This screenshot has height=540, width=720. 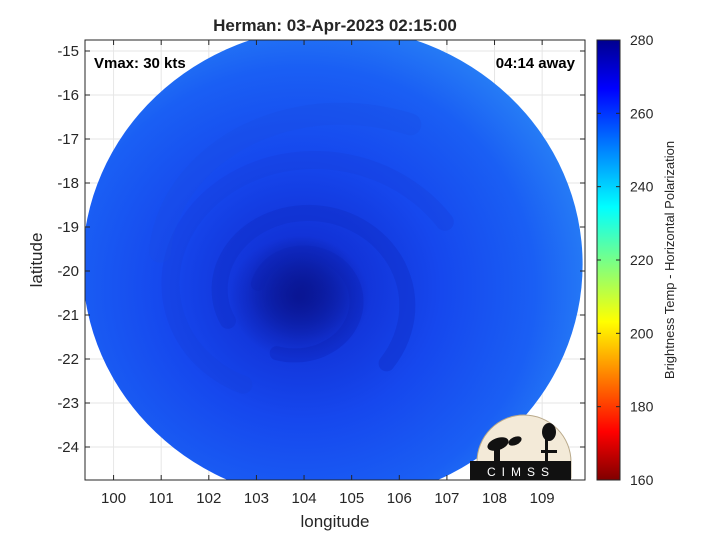 I want to click on colorbar-tick-label: 280, so click(x=642, y=40).